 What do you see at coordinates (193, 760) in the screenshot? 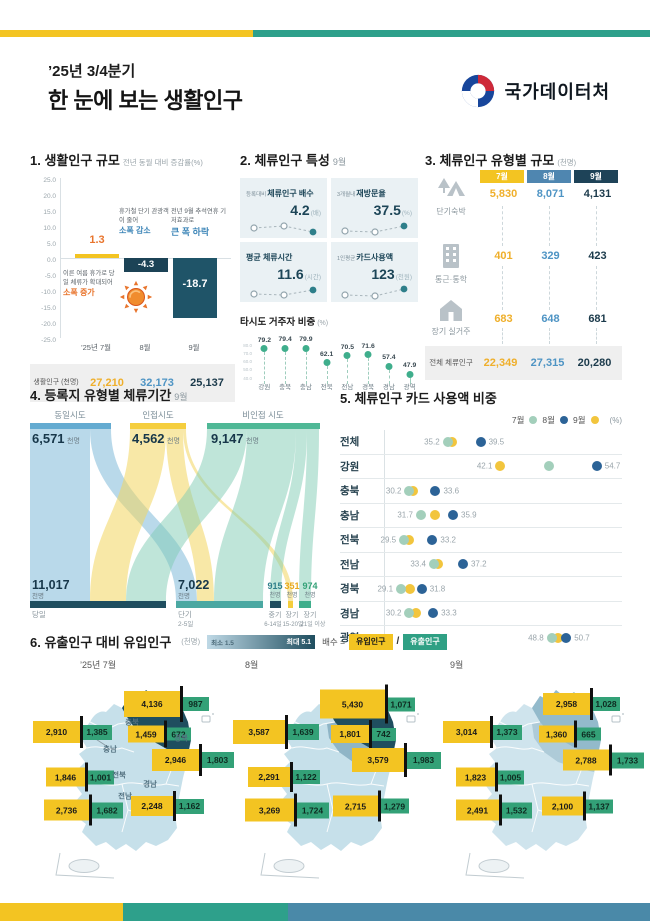
I see `region-flow-label: 2,946 1,803` at bounding box center [193, 760].